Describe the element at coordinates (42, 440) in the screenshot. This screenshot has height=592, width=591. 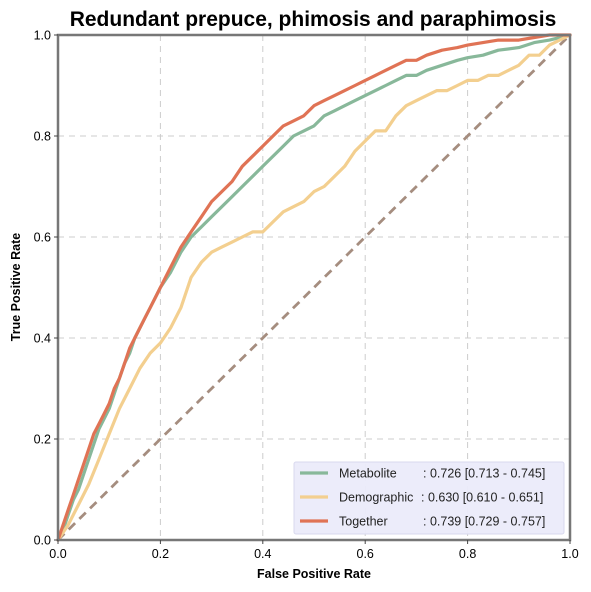
I see `y-tick-label: 0.2` at that location.